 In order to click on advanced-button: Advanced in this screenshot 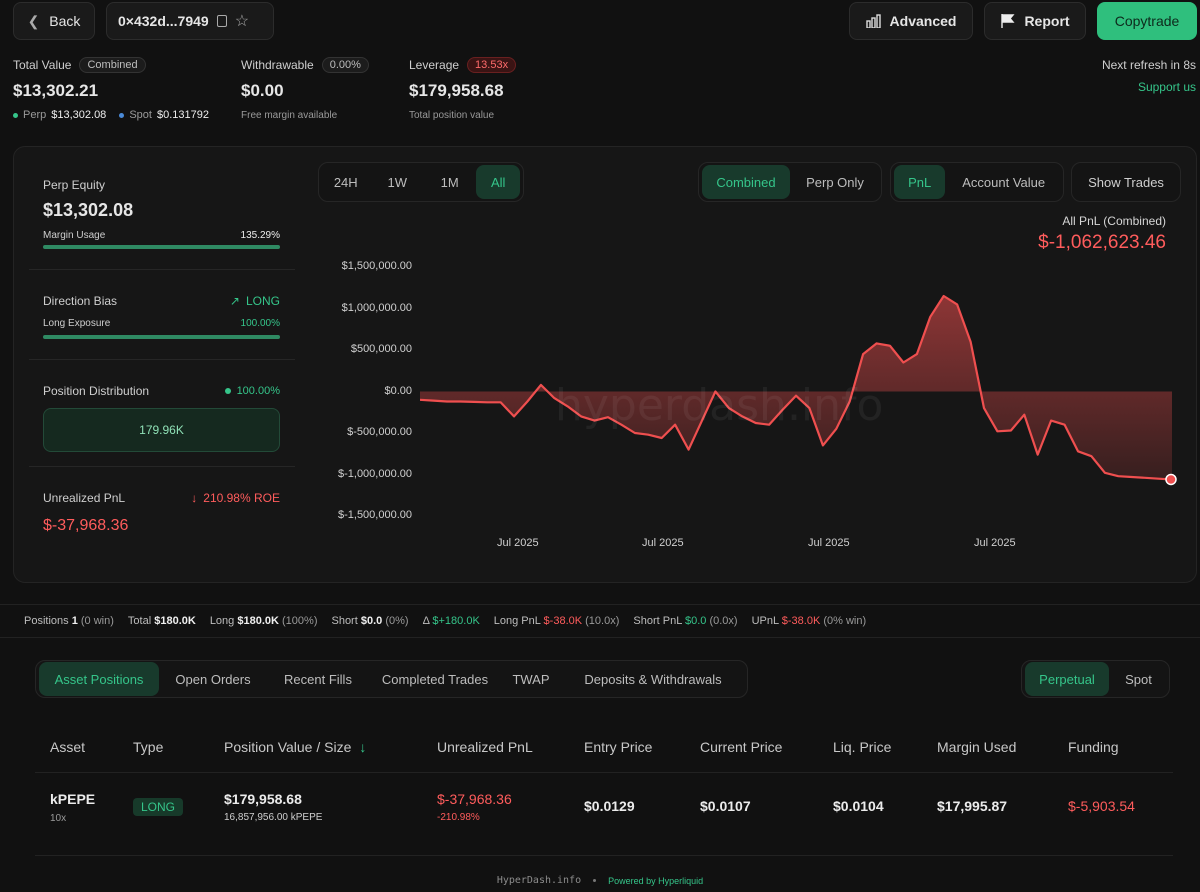, I will do `click(911, 21)`.